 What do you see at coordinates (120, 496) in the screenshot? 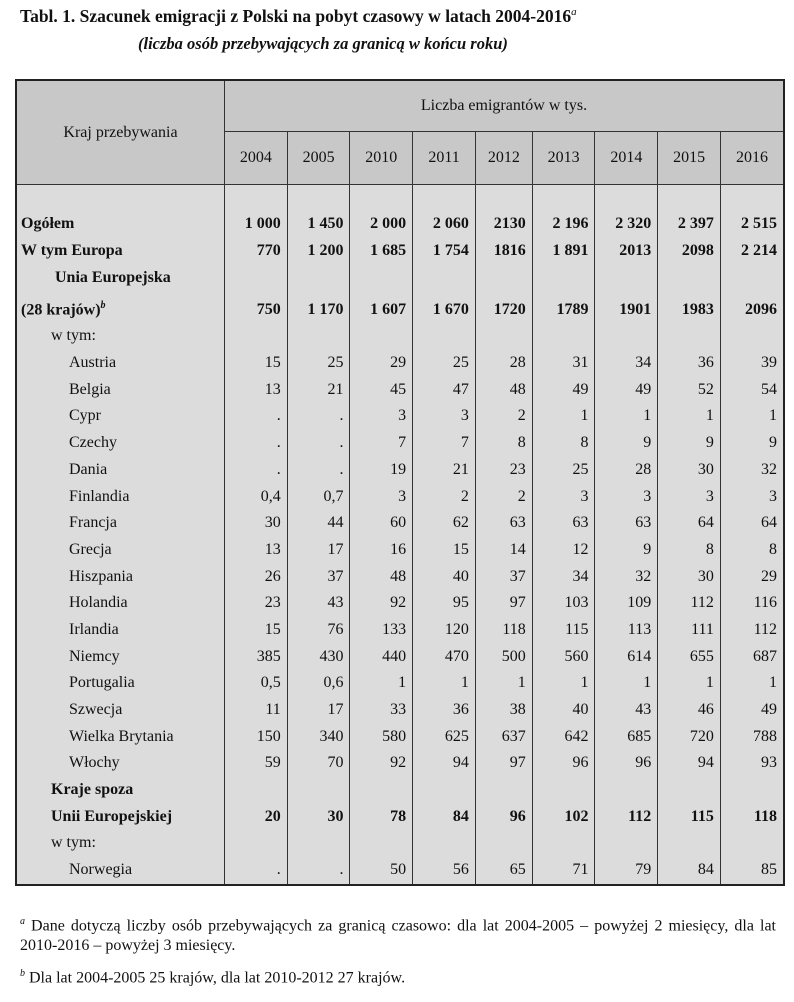
I see `row-label: Finlandia` at bounding box center [120, 496].